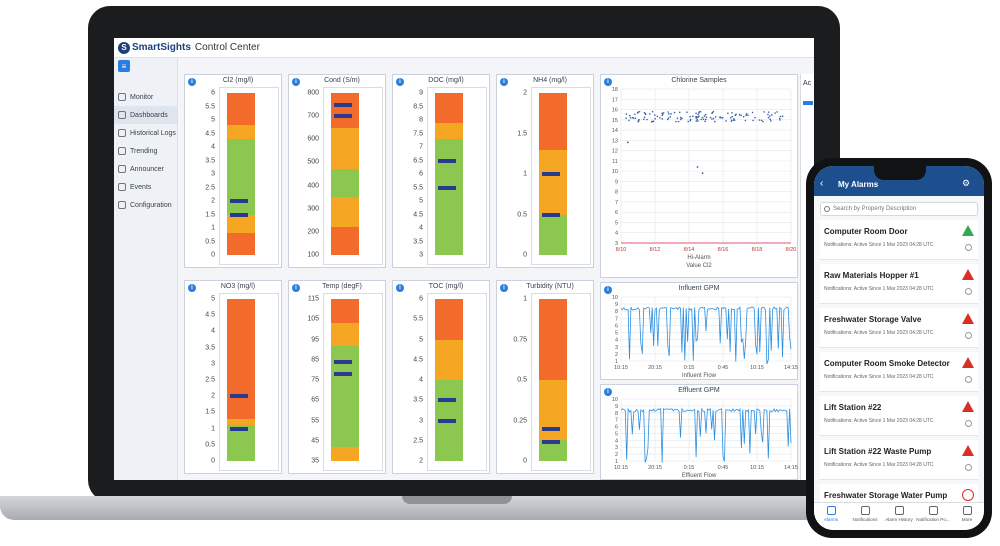  Describe the element at coordinates (831, 516) in the screenshot. I see `tab-alarms: Alarms` at that location.